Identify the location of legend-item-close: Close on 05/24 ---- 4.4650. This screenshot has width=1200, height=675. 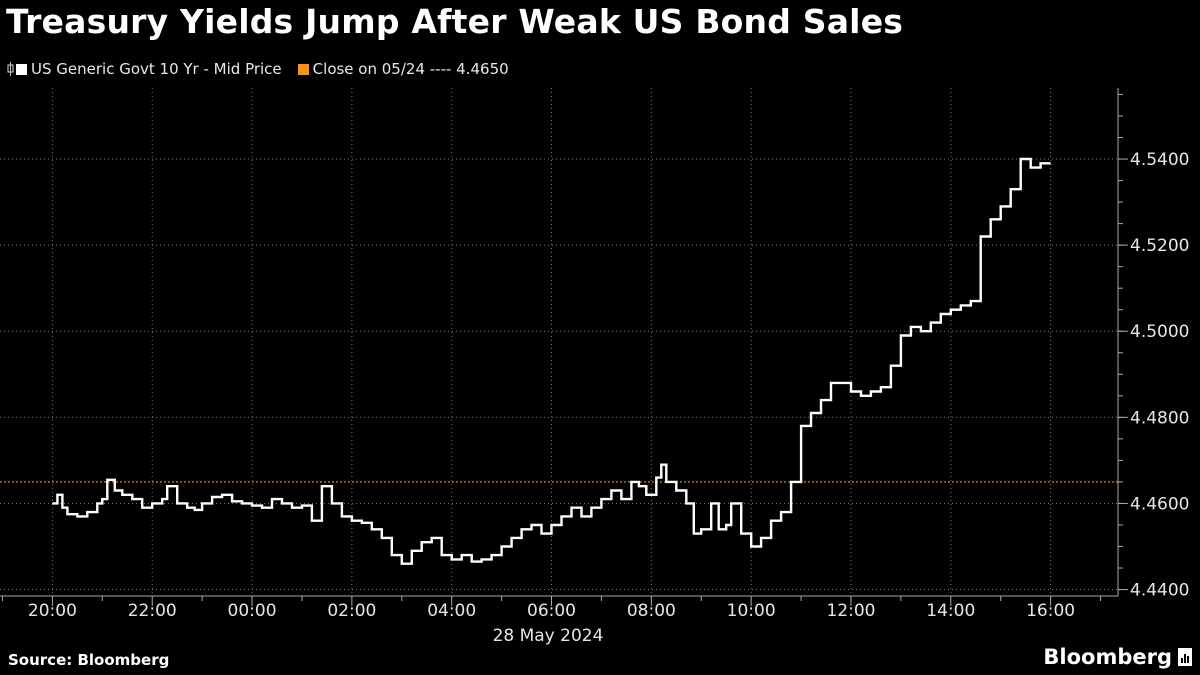
(401, 69).